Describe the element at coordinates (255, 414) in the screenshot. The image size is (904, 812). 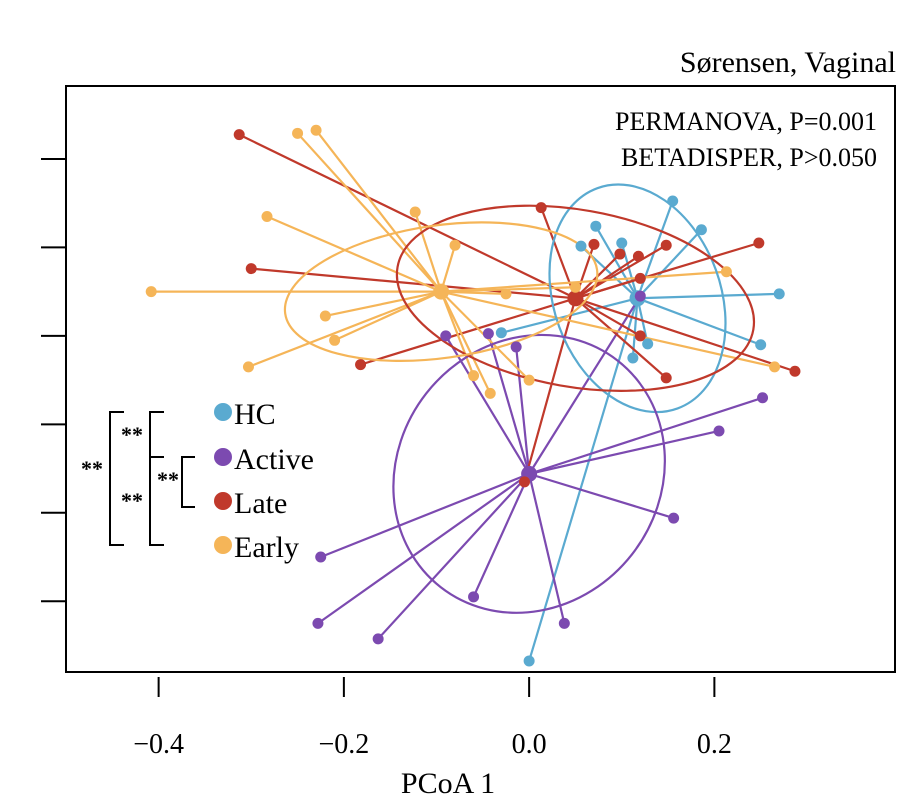
I see `legend-label-hc: HC` at that location.